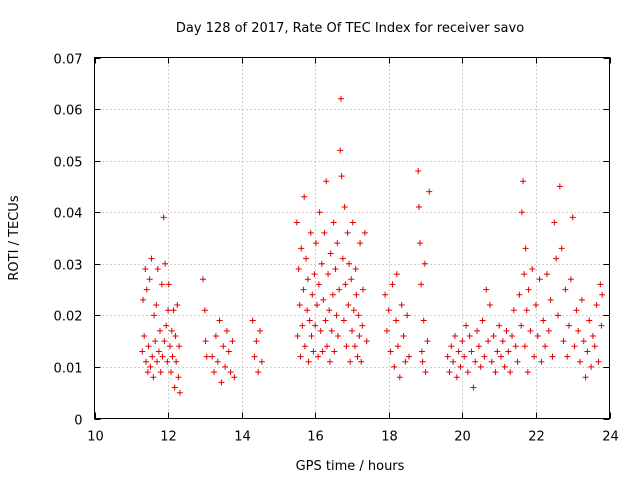 This screenshot has width=640, height=480. I want to click on x-tick-label: 18, so click(389, 437).